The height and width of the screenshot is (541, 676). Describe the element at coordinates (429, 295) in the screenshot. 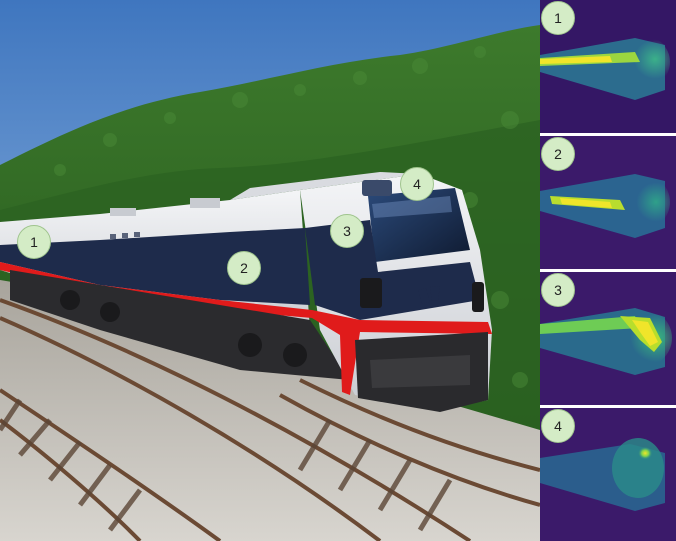

I see `nose-logo` at that location.